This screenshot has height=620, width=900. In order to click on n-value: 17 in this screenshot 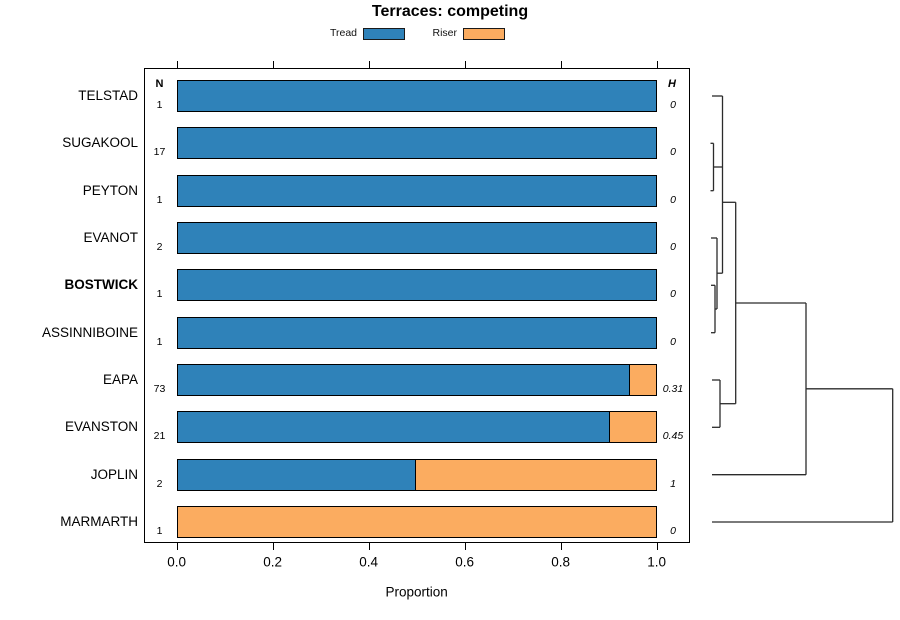, I will do `click(159, 152)`.